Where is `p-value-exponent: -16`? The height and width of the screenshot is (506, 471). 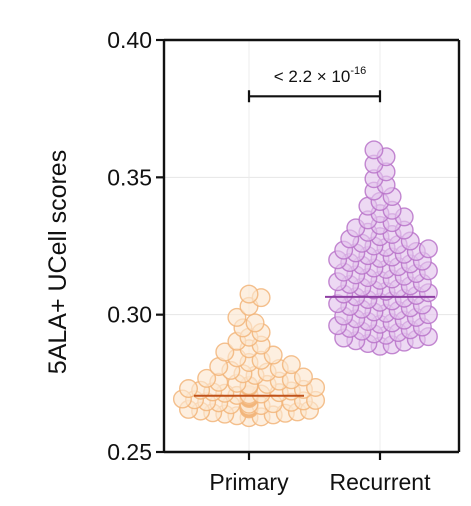 p-value-exponent: -16 is located at coordinates (358, 71).